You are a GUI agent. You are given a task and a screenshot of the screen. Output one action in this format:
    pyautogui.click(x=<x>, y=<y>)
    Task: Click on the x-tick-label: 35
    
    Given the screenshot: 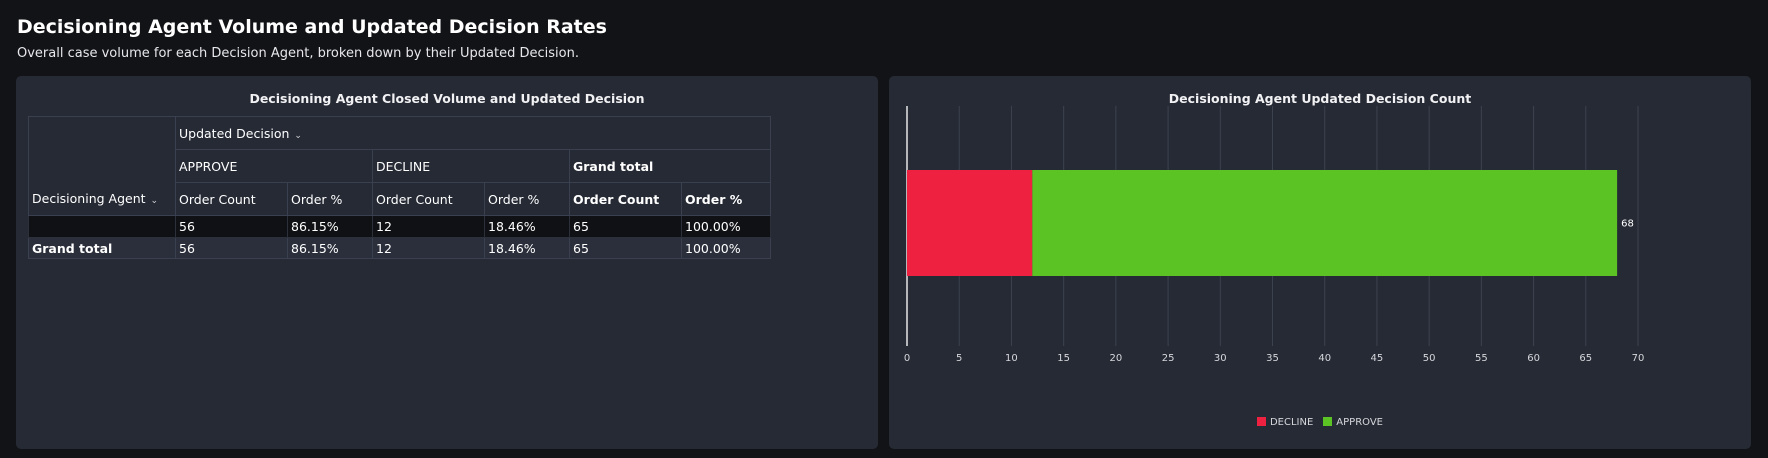 What is the action you would take?
    pyautogui.click(x=1272, y=358)
    